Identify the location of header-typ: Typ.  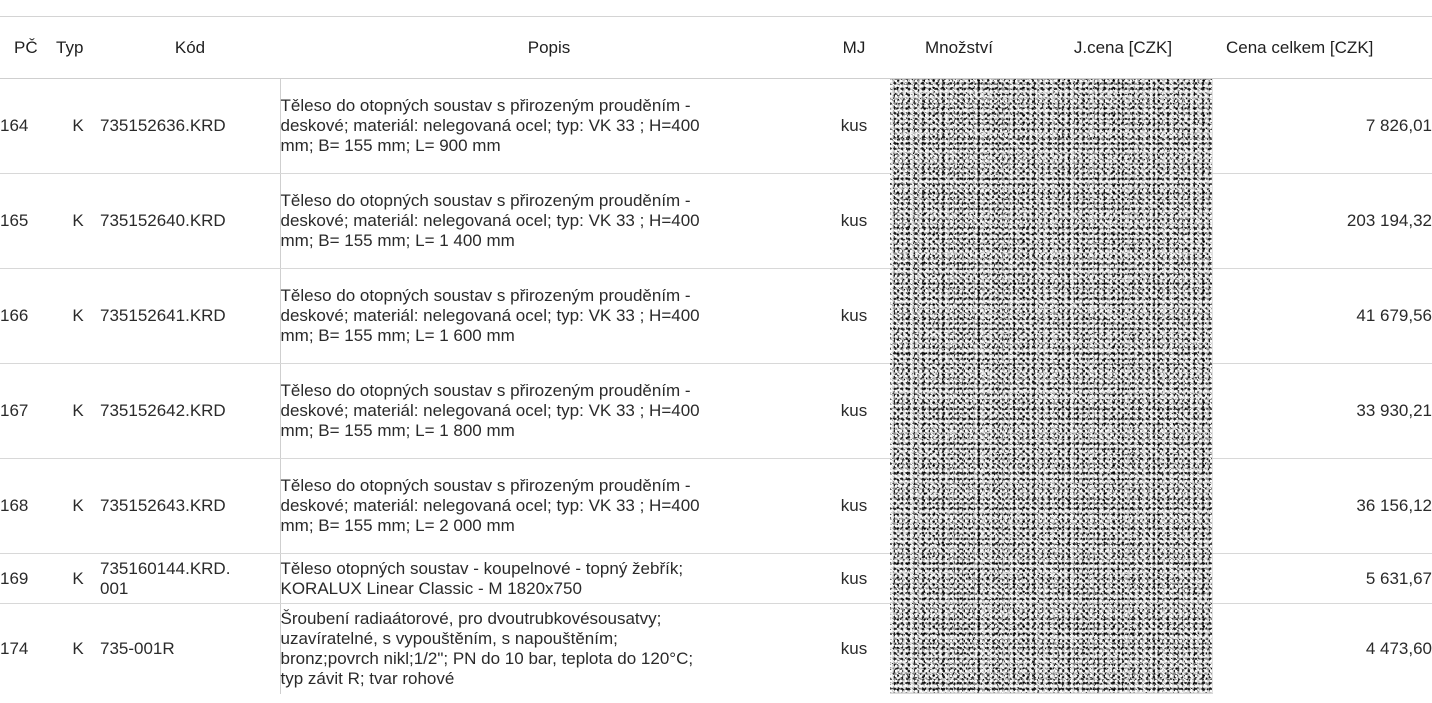
(78, 48).